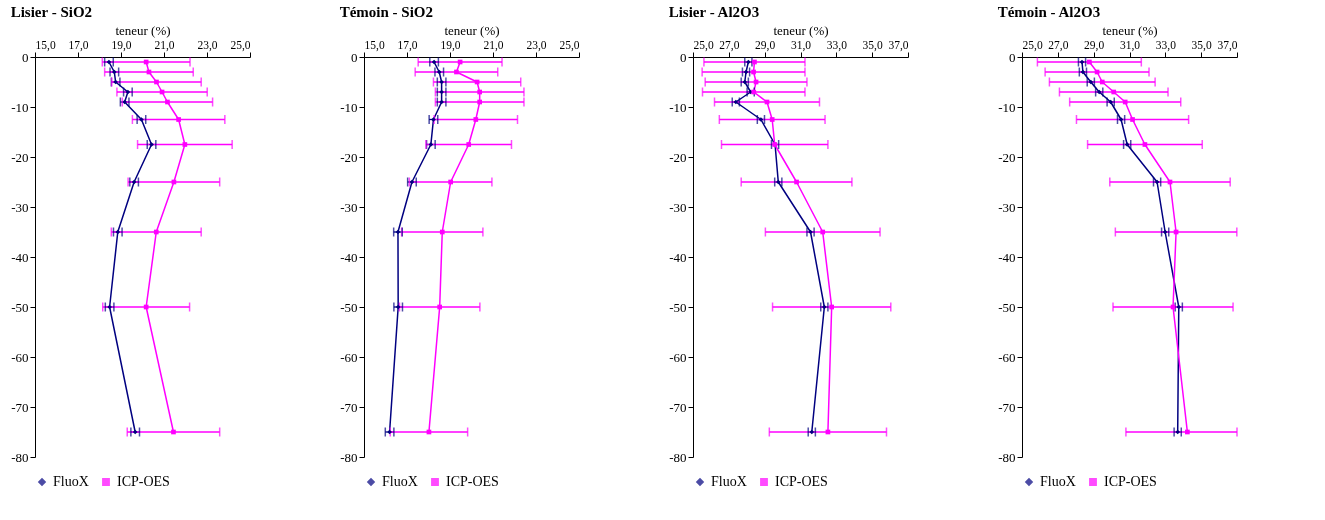 The width and height of the screenshot is (1325, 520). Describe the element at coordinates (1049, 12) in the screenshot. I see `chart-title: Témoin - Al2O3` at that location.